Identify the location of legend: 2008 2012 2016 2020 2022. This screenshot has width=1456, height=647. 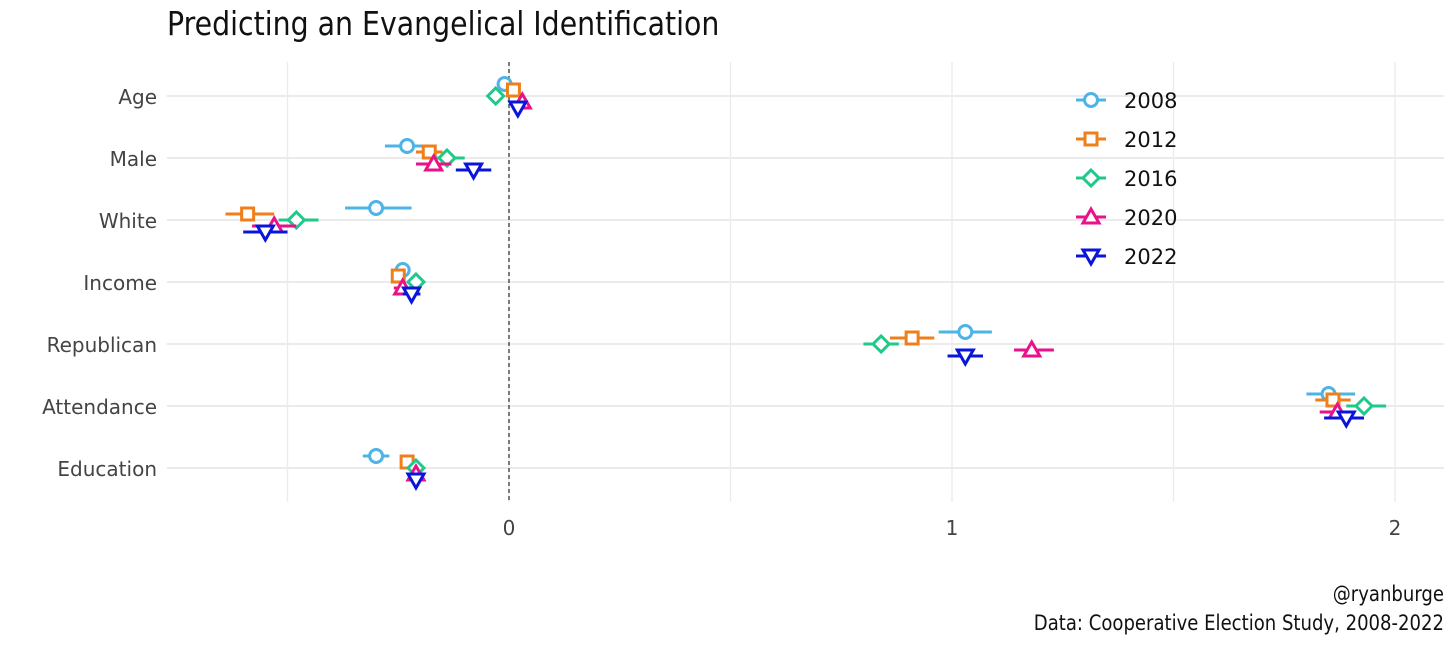
(1126, 179).